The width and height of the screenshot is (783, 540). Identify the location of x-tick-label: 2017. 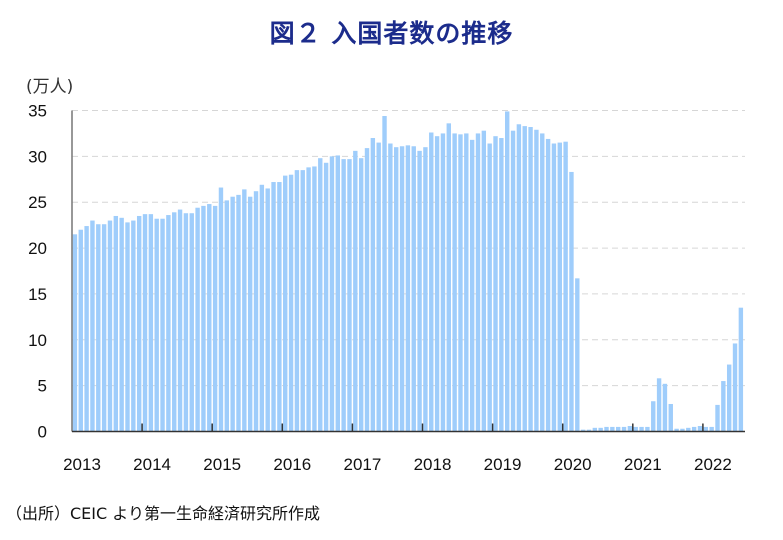
(362, 464).